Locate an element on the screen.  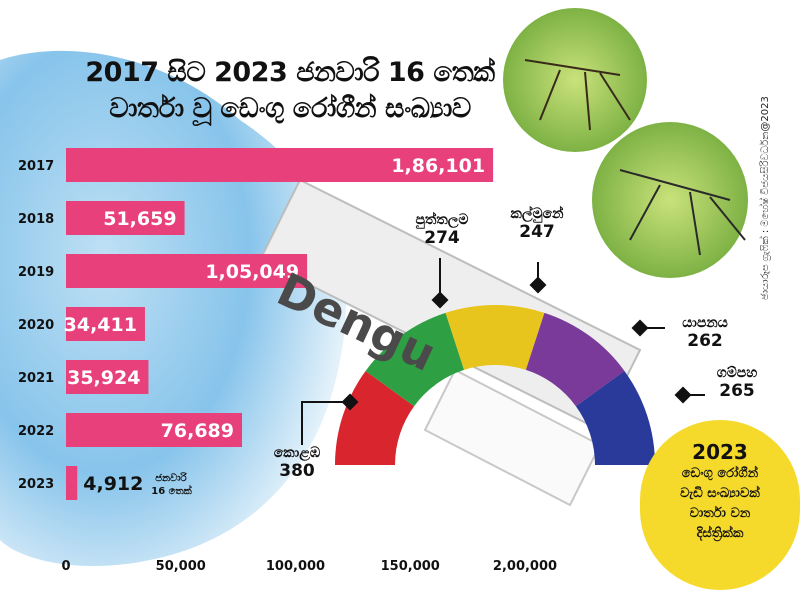
bar-value-label: 1,05,049 is located at coordinates (252, 272).